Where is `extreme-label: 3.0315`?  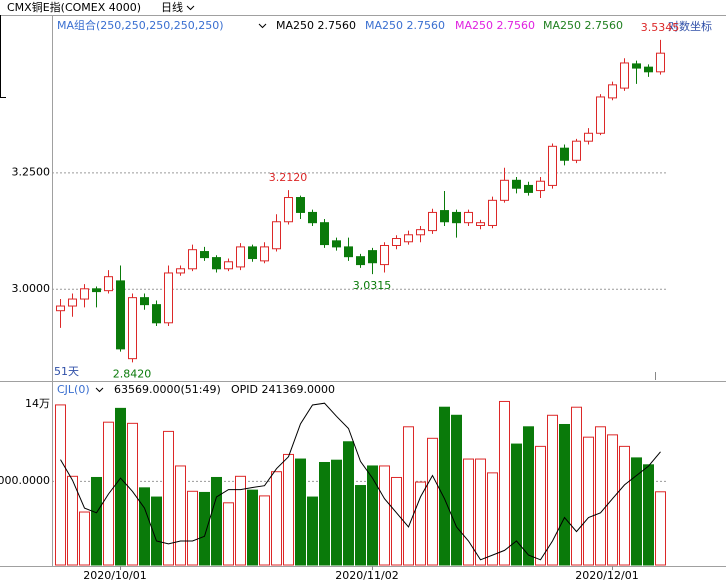
extreme-label: 3.0315 is located at coordinates (372, 285).